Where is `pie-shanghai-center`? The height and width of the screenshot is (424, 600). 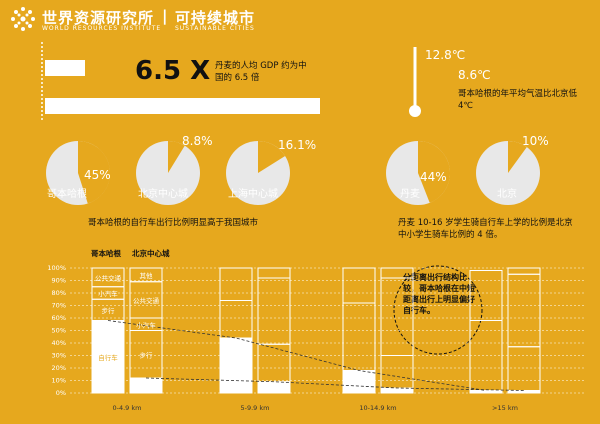 pie-shanghai-center is located at coordinates (258, 173).